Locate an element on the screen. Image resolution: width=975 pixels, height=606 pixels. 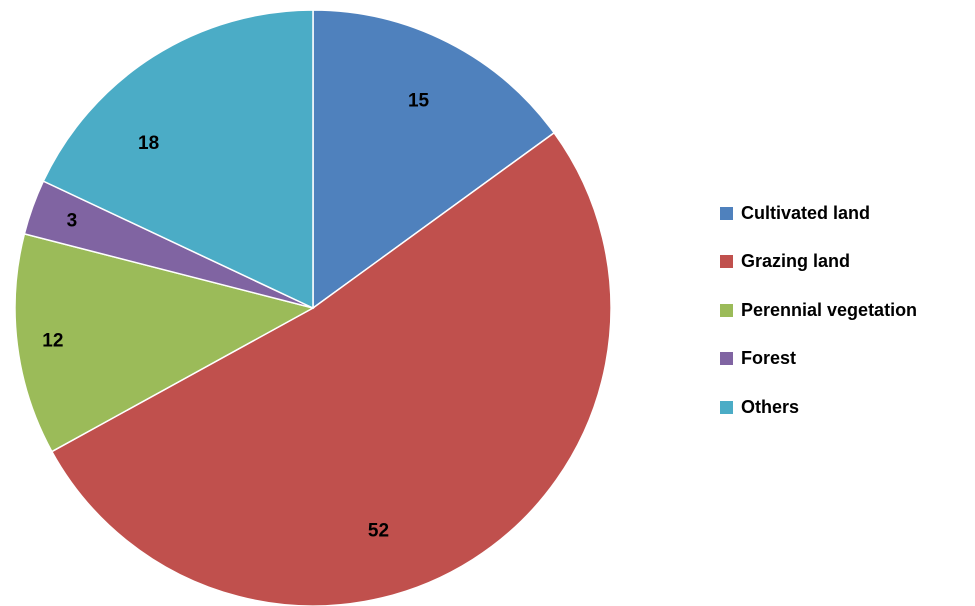
legend-item-cultivated-land: Cultivated land is located at coordinates (847, 213).